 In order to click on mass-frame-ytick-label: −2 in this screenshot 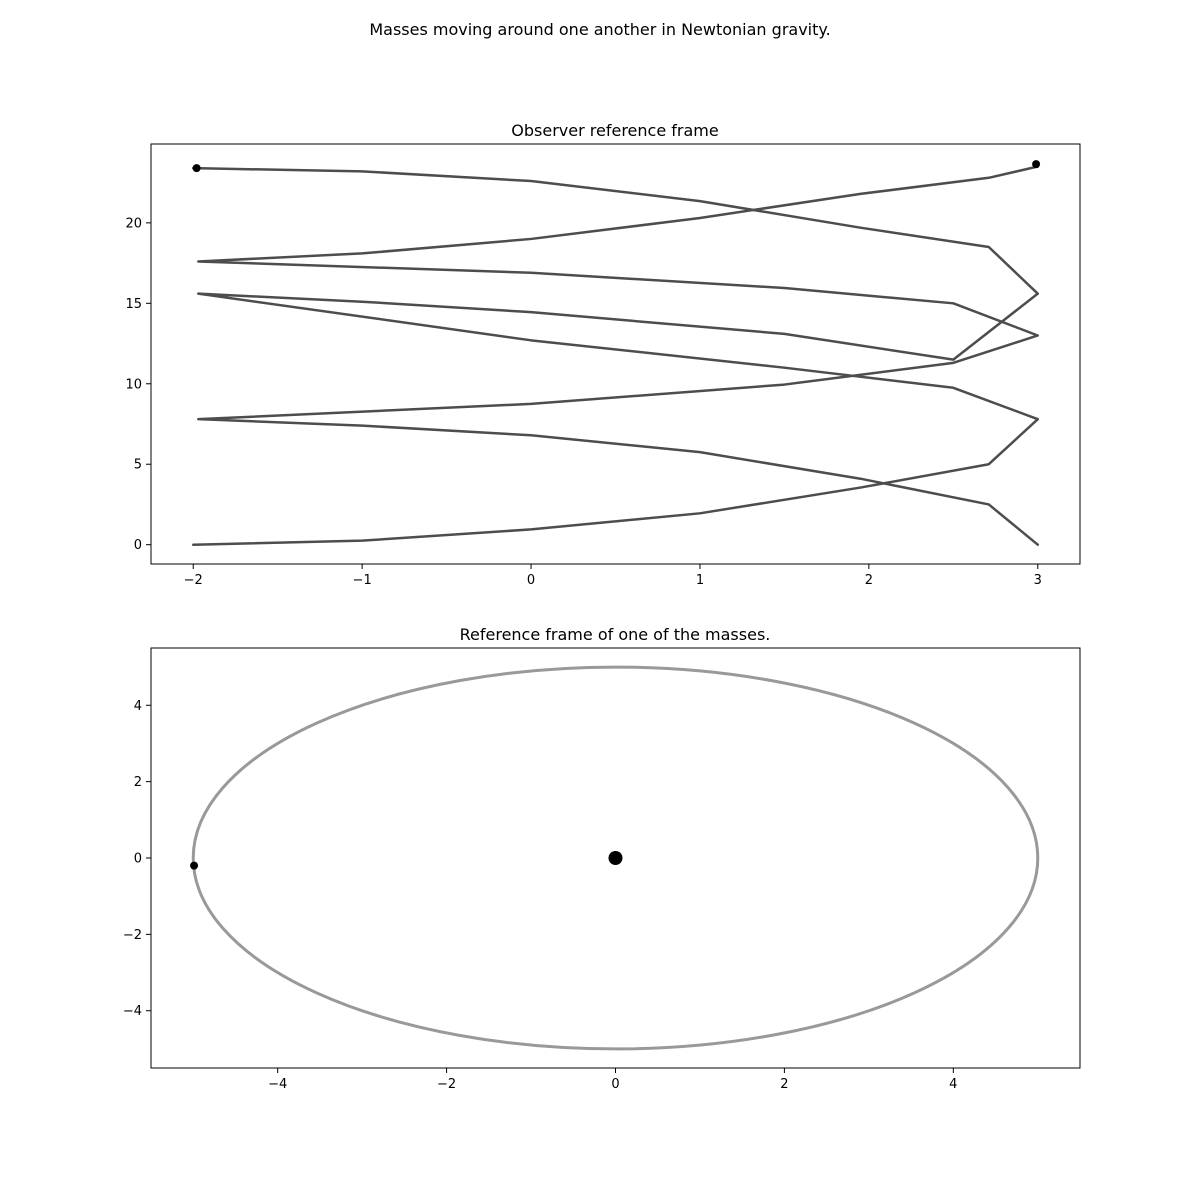, I will do `click(132, 935)`.